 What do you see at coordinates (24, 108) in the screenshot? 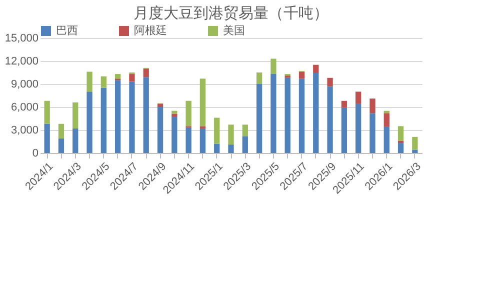
I see `y-tick-label: 6,000` at bounding box center [24, 108].